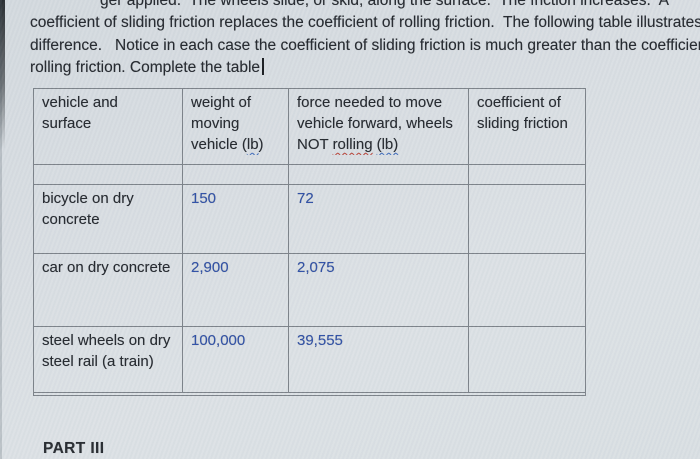  I want to click on header-weight: weight of moving vehicle (lb), so click(235, 126).